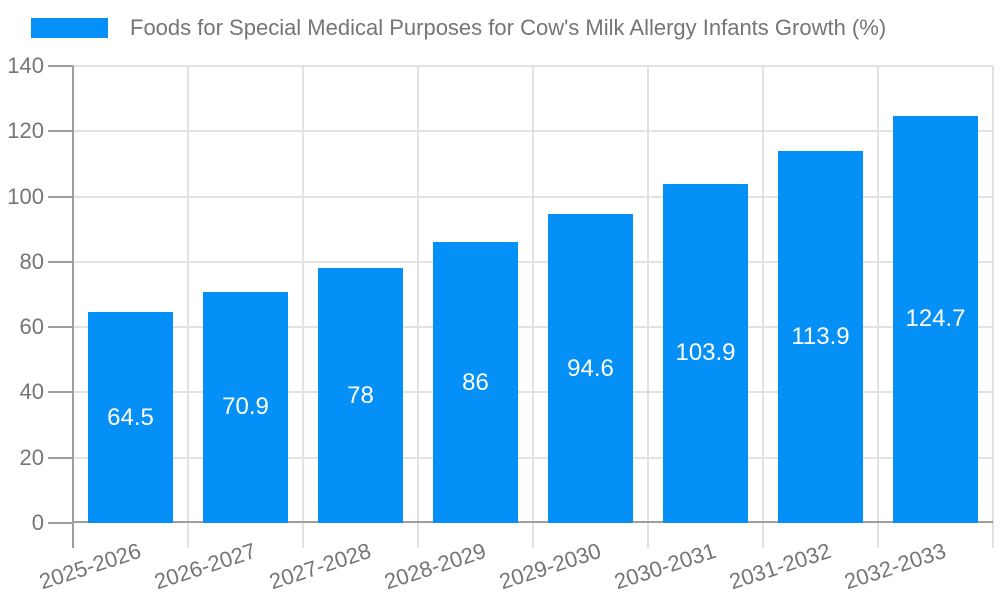 Image resolution: width=1000 pixels, height=600 pixels. I want to click on bar: 113.9, so click(820, 337).